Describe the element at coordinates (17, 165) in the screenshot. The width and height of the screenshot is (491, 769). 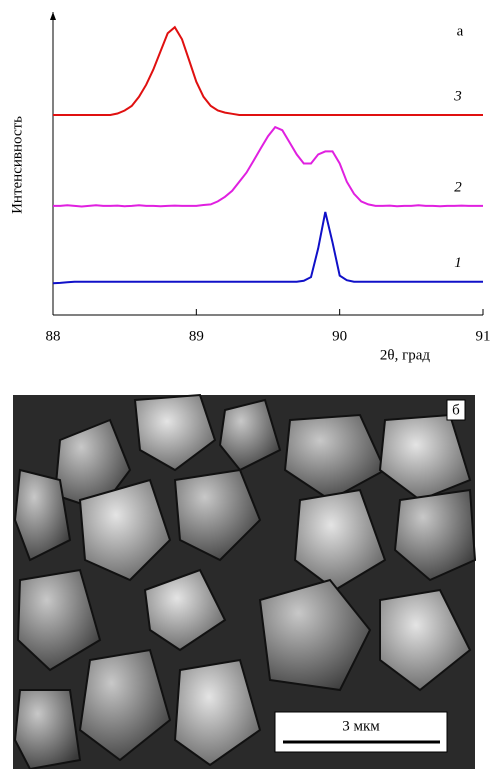
I see `y-axis-label: Интенсивность` at that location.